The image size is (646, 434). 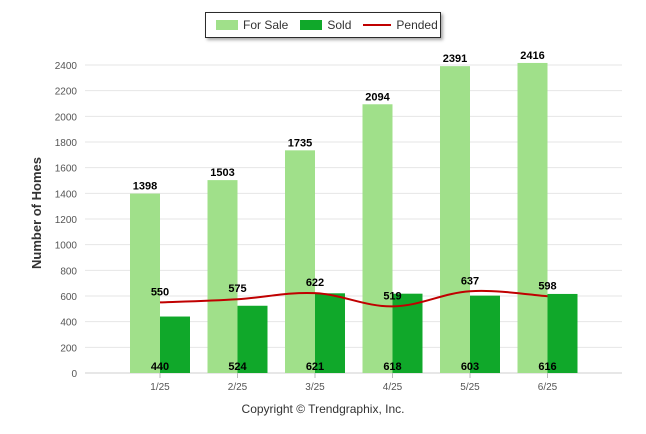 What do you see at coordinates (145, 187) in the screenshot?
I see `data-label-for-sale: 1398` at bounding box center [145, 187].